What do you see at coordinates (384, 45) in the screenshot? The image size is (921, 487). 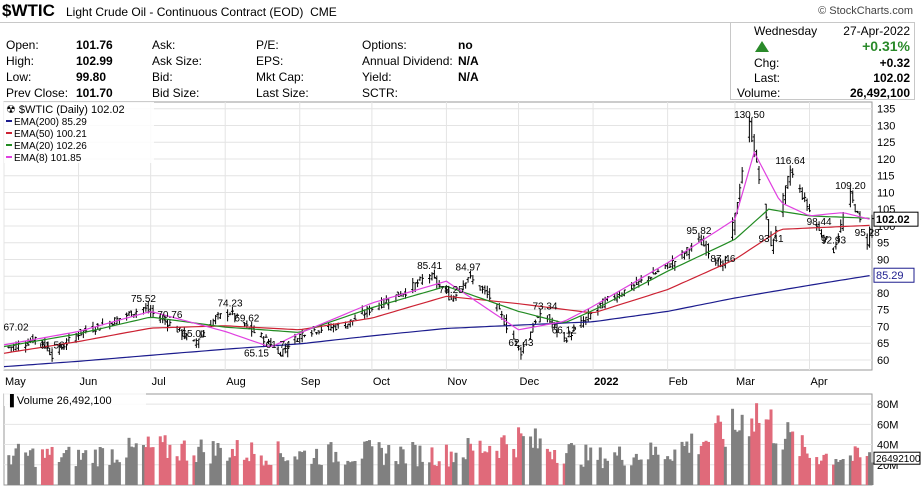 I see `quote-label: Options:` at bounding box center [384, 45].